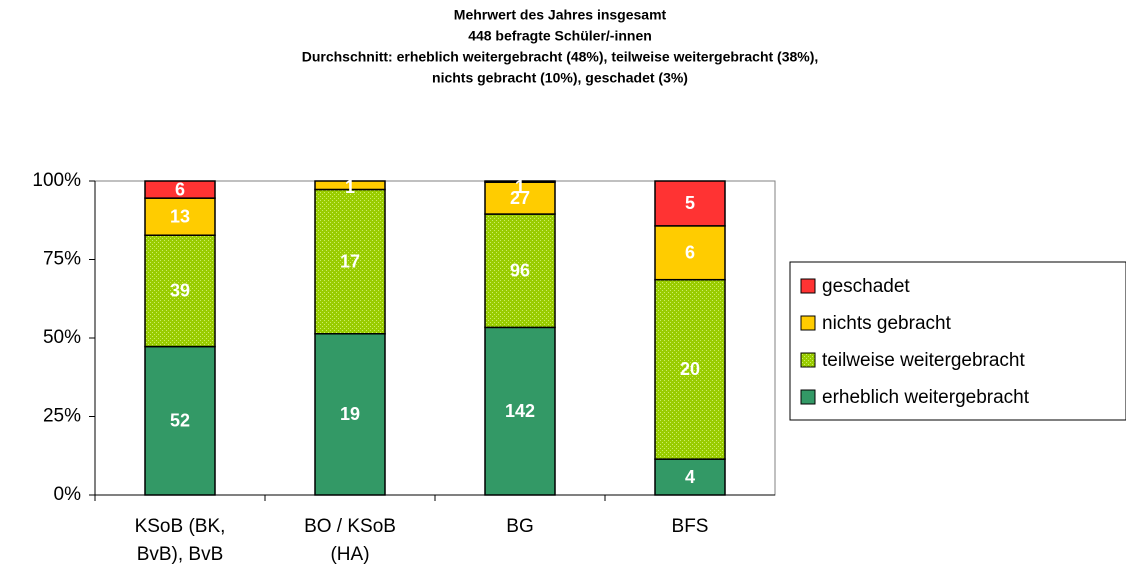  Describe the element at coordinates (180, 291) in the screenshot. I see `value-label: 39` at that location.